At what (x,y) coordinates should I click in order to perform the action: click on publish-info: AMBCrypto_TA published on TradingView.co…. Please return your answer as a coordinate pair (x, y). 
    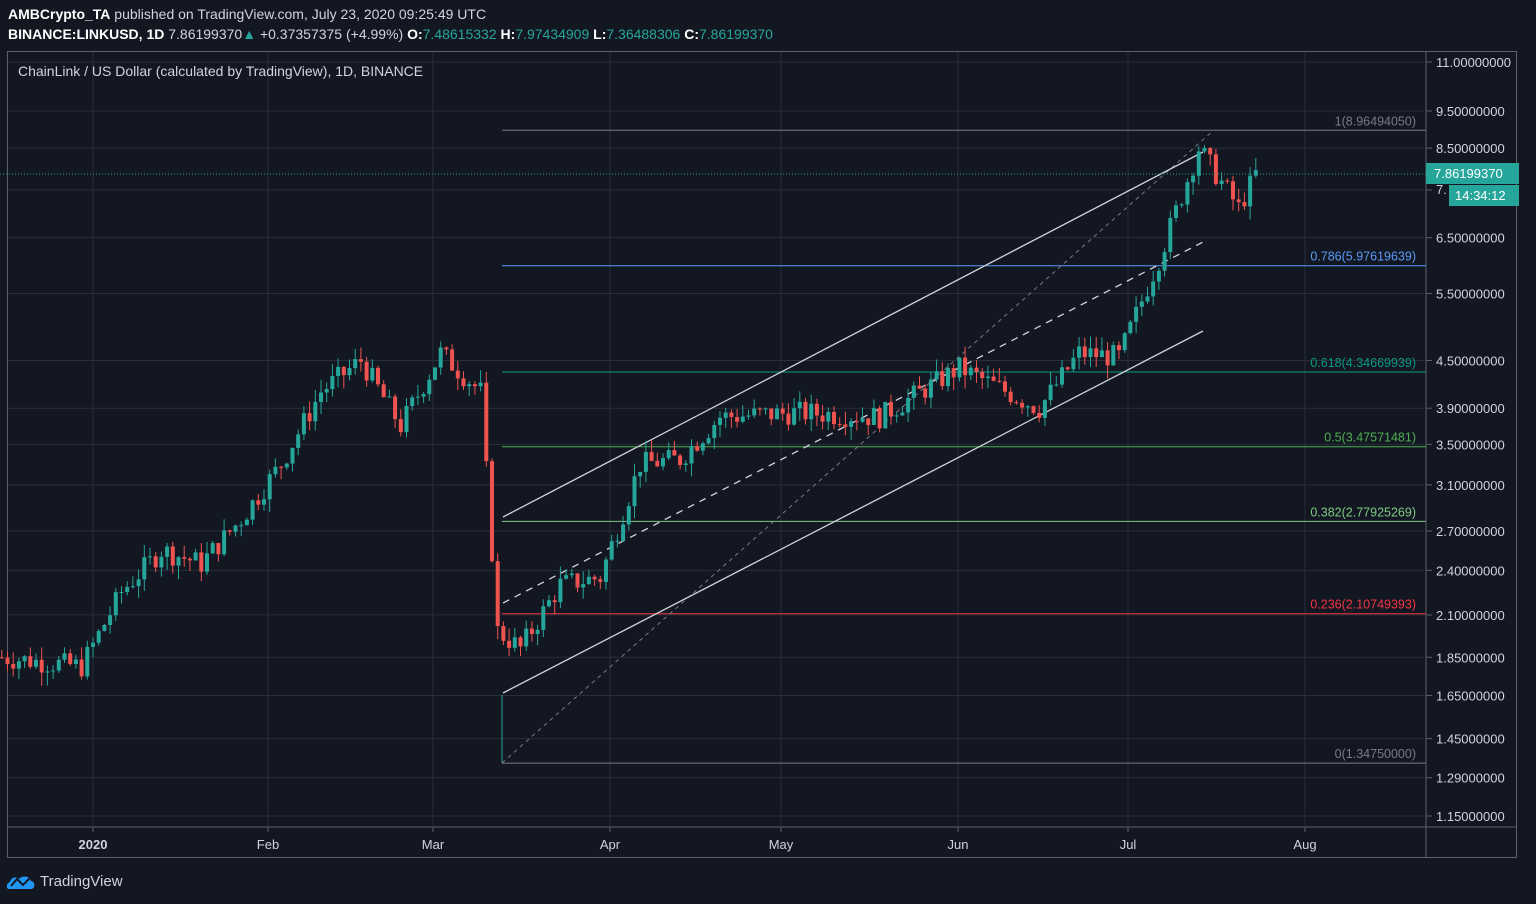
    Looking at the image, I should click on (247, 14).